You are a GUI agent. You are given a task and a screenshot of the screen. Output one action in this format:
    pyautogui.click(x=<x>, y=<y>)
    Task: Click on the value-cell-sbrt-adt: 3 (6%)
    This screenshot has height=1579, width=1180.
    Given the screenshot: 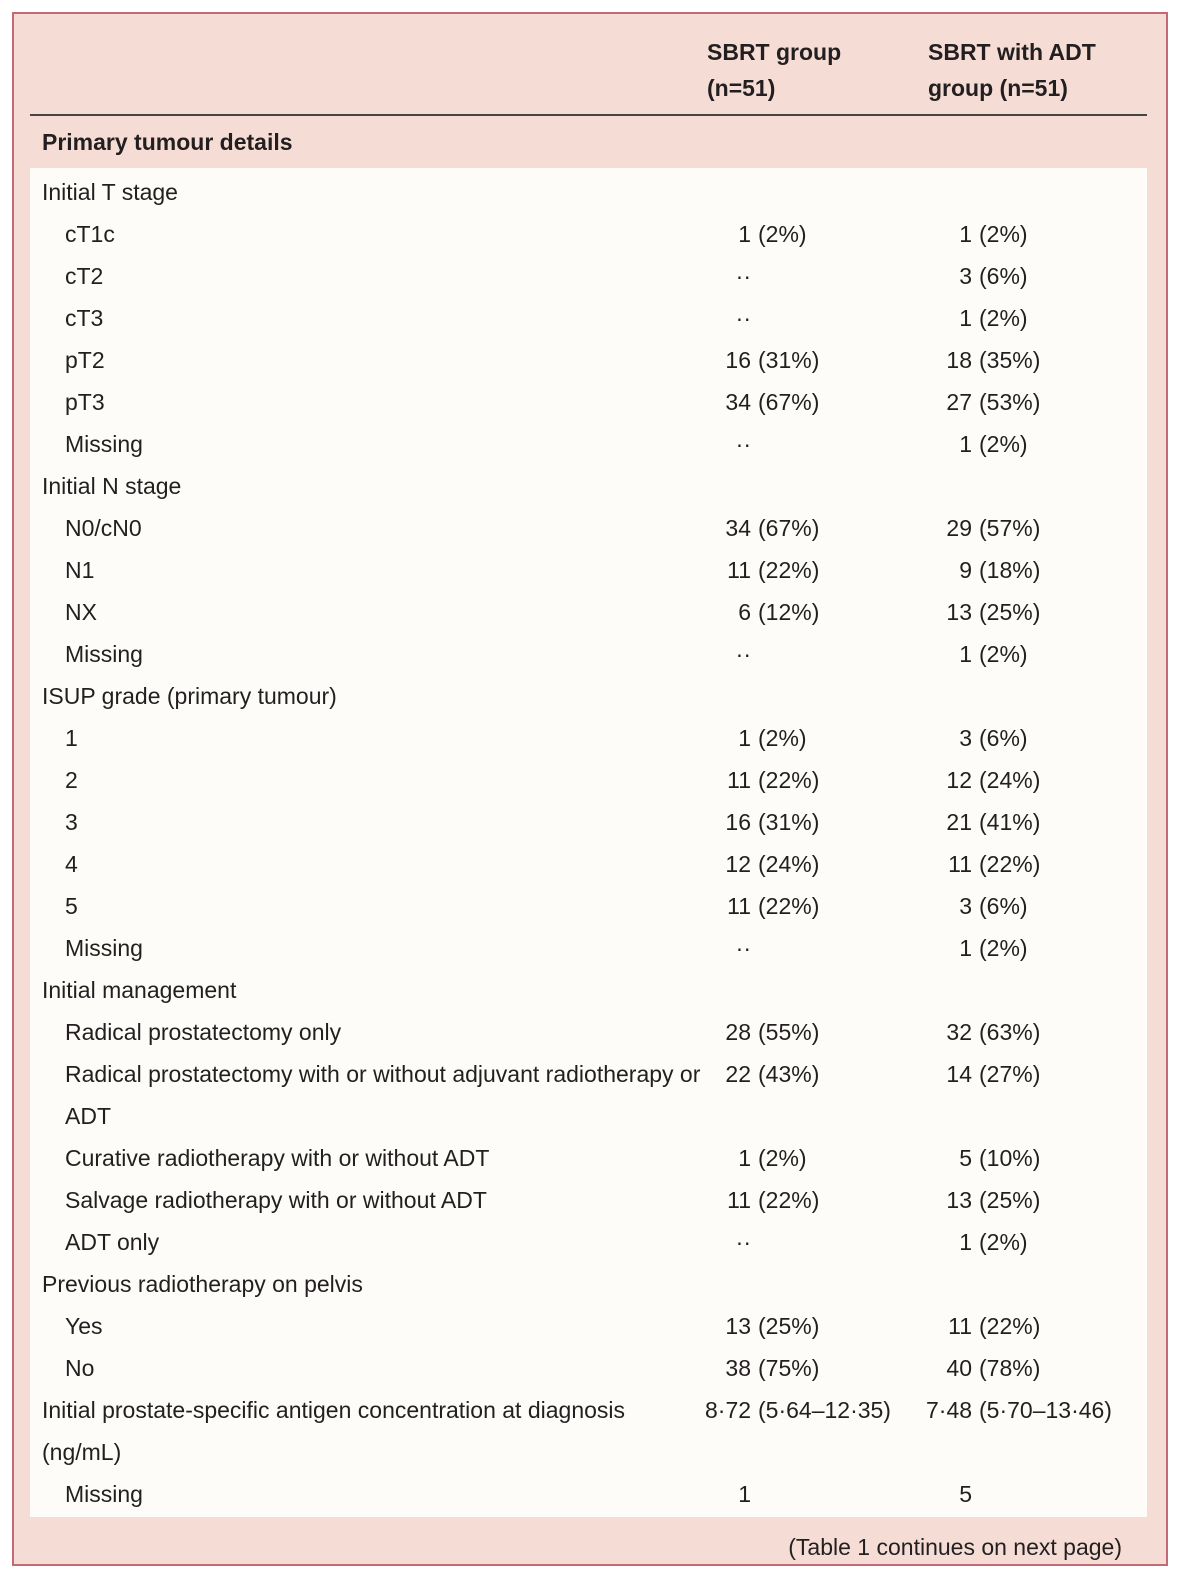 What is the action you would take?
    pyautogui.click(x=1036, y=906)
    